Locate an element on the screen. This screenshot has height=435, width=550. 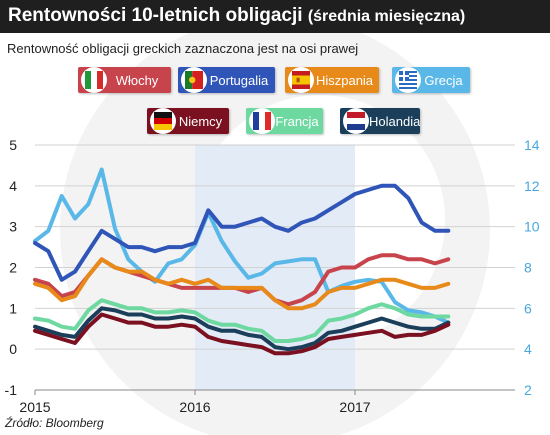
legend-item-wlochy: Włochy is located at coordinates (124, 80).